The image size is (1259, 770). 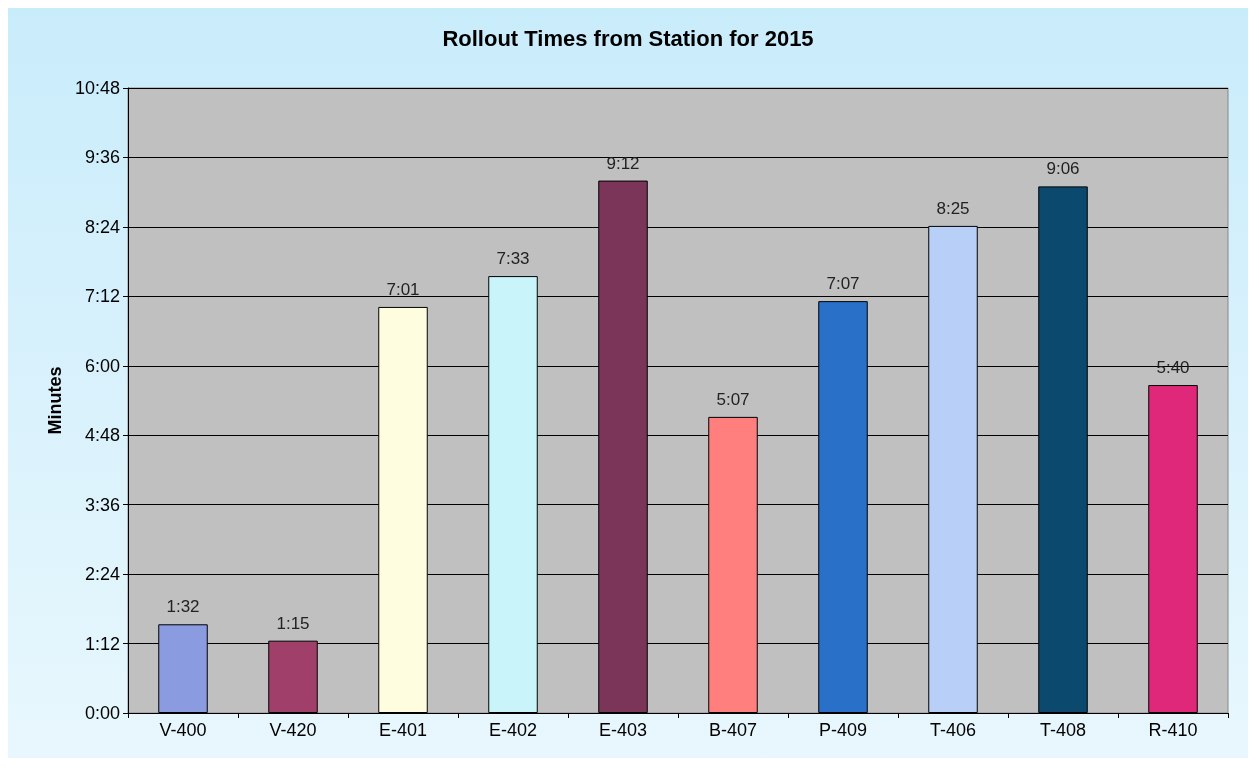 What do you see at coordinates (403, 289) in the screenshot?
I see `data-label: 7:01` at bounding box center [403, 289].